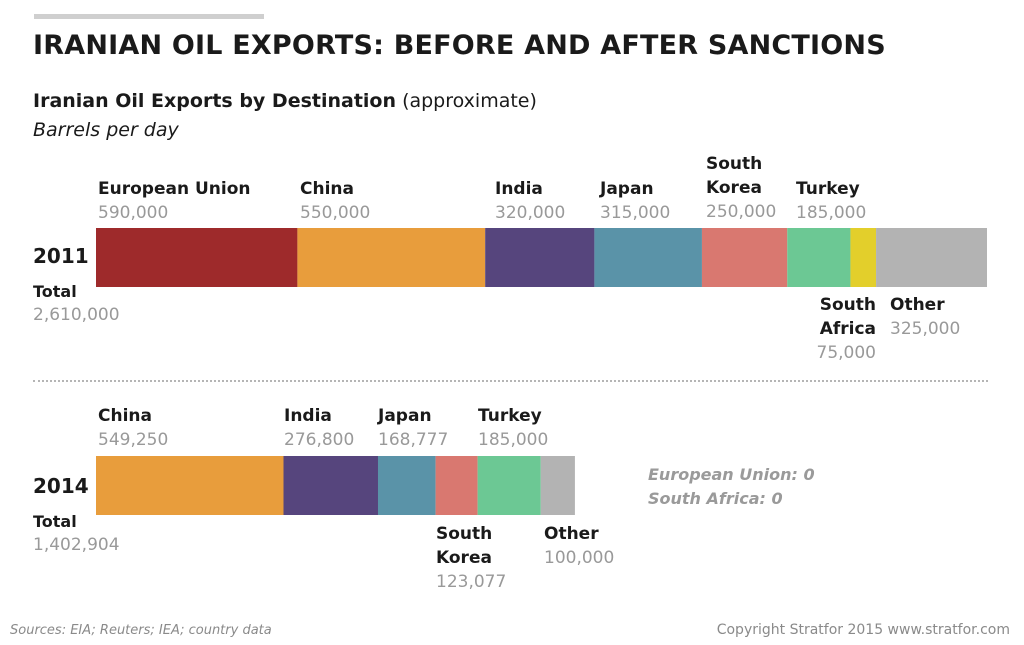 The width and height of the screenshot is (1024, 645). Describe the element at coordinates (55, 521) in the screenshot. I see `total-2014-label: Total` at that location.